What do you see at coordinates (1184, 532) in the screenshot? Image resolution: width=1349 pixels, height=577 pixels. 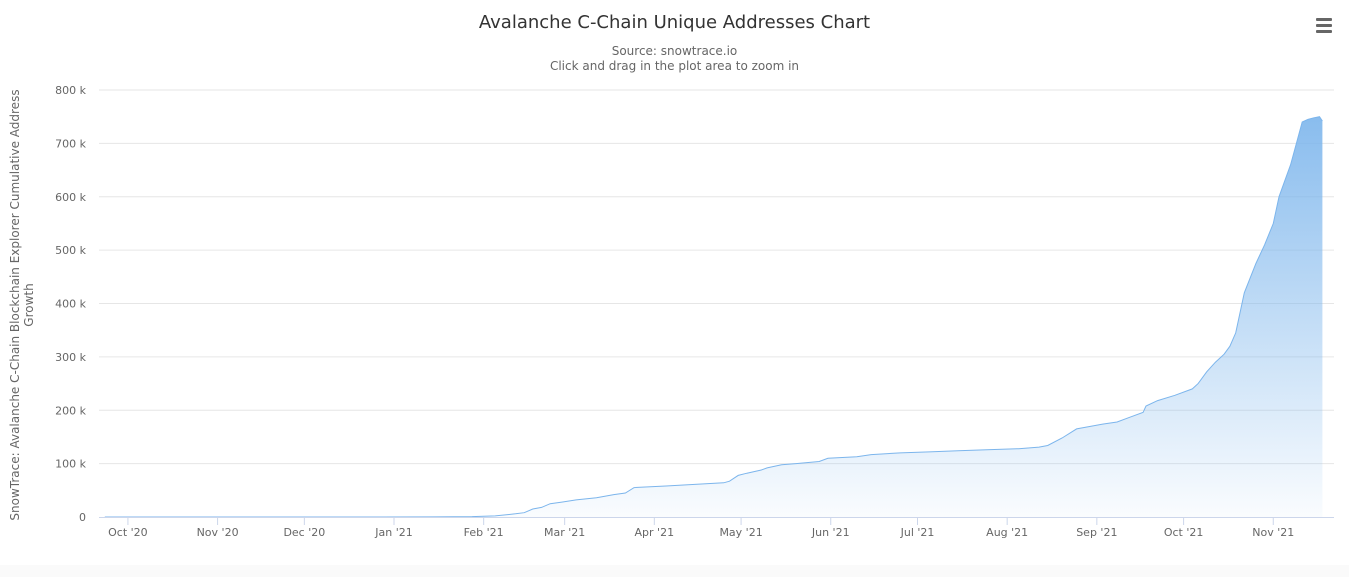 I see `x-tick-label: Oct '21` at bounding box center [1184, 532].